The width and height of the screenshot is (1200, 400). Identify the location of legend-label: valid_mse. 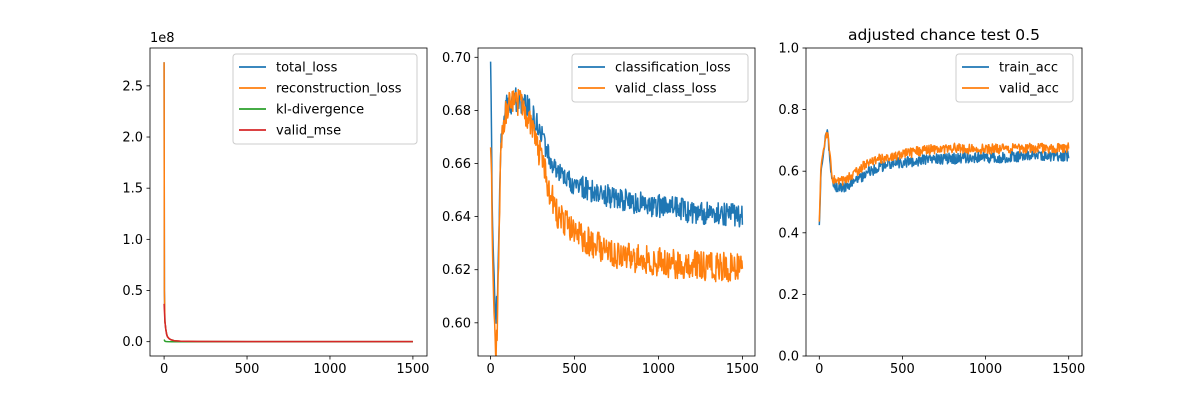
(308, 131).